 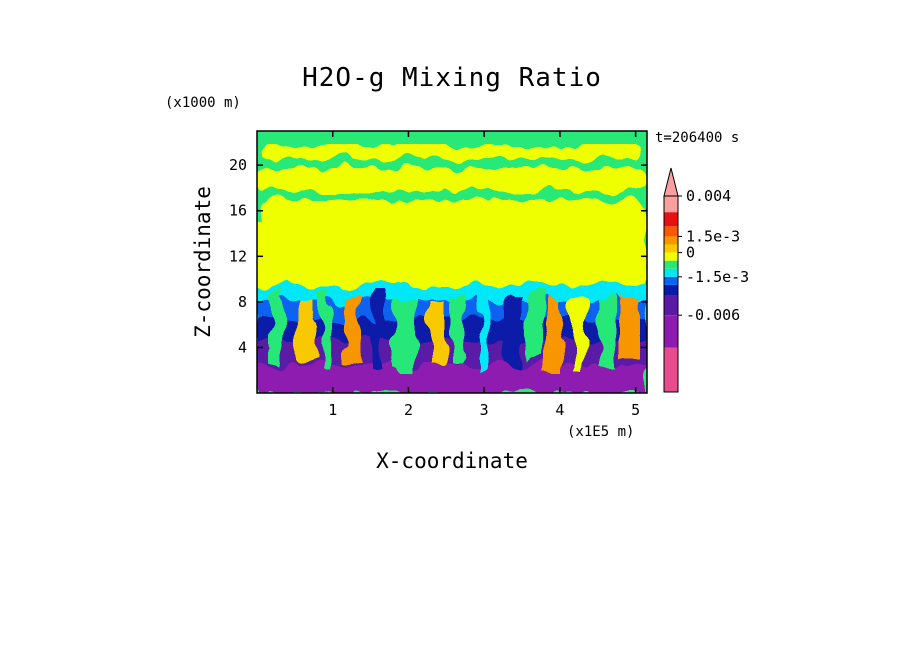 I want to click on y-tick-label: 4, so click(x=242, y=347).